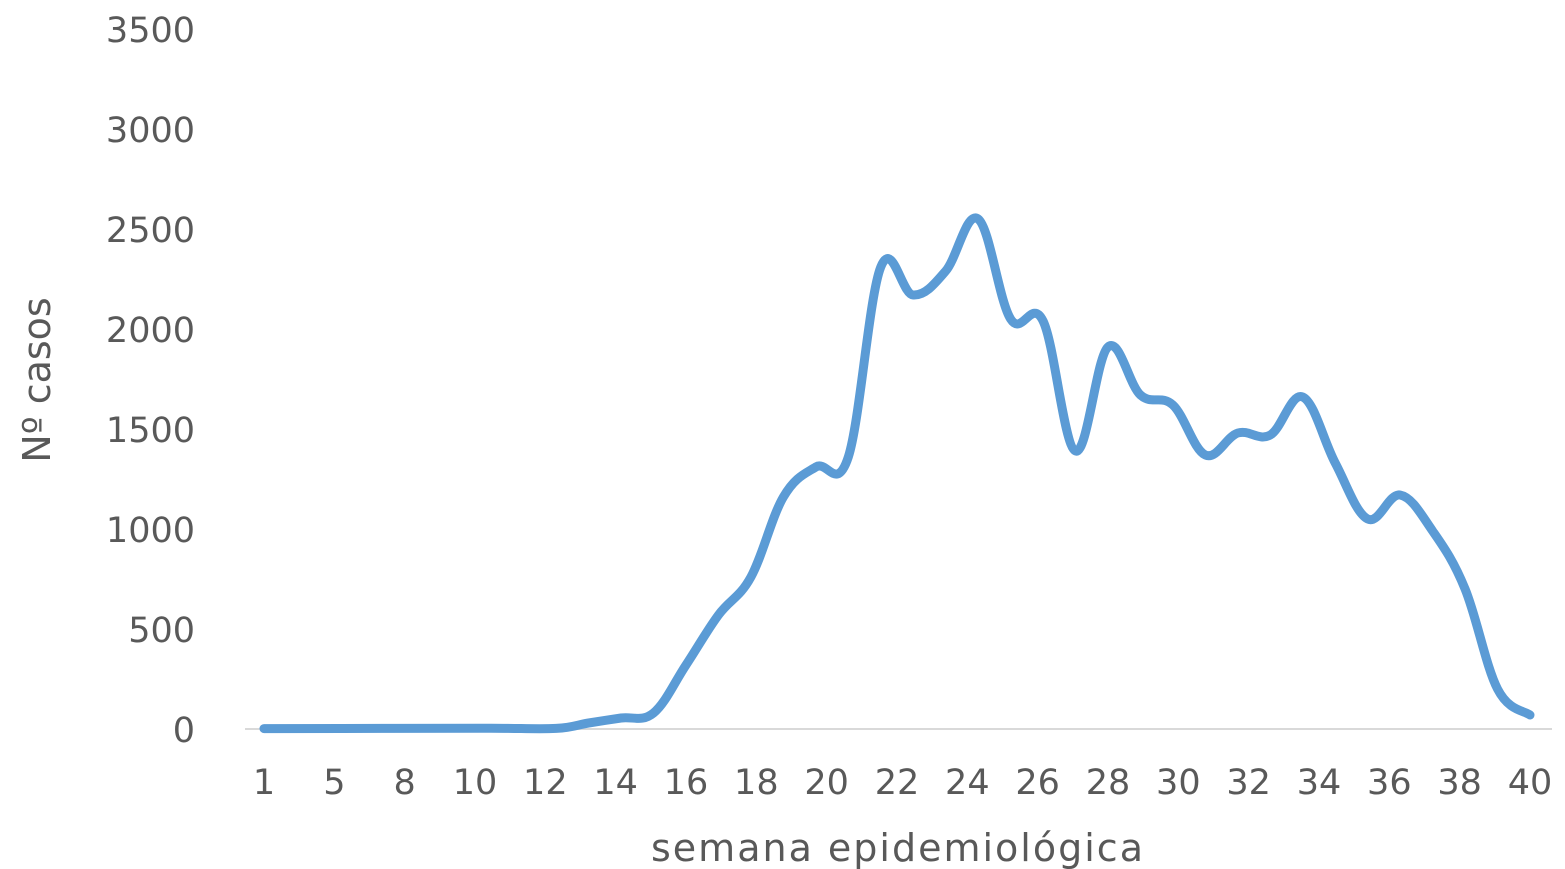 Image resolution: width=1565 pixels, height=869 pixels. I want to click on y-tick-label: 3000, so click(150, 131).